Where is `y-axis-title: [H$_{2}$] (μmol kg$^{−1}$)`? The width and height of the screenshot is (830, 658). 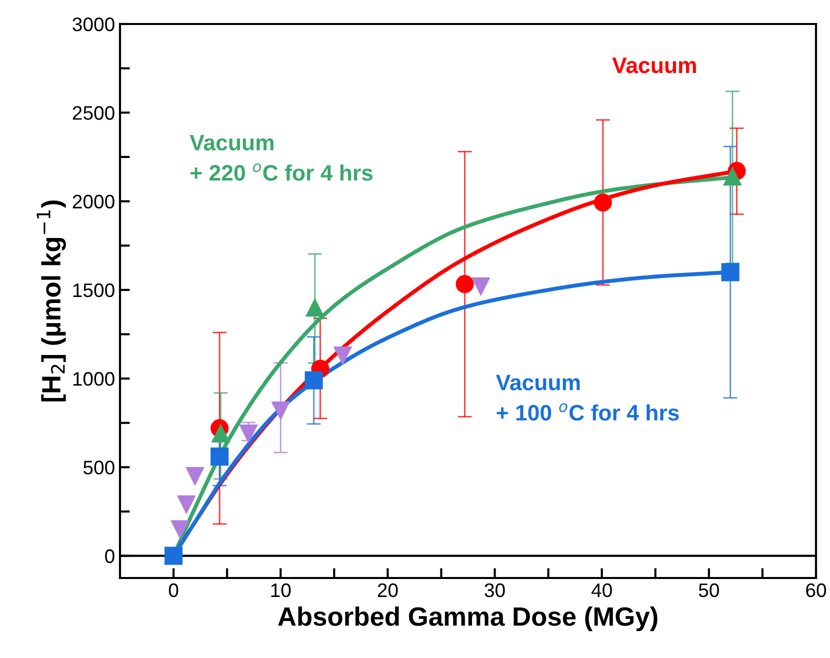
y-axis-title: [H$_{2}$] (μmol kg$^{−1}$) is located at coordinates (51, 301).